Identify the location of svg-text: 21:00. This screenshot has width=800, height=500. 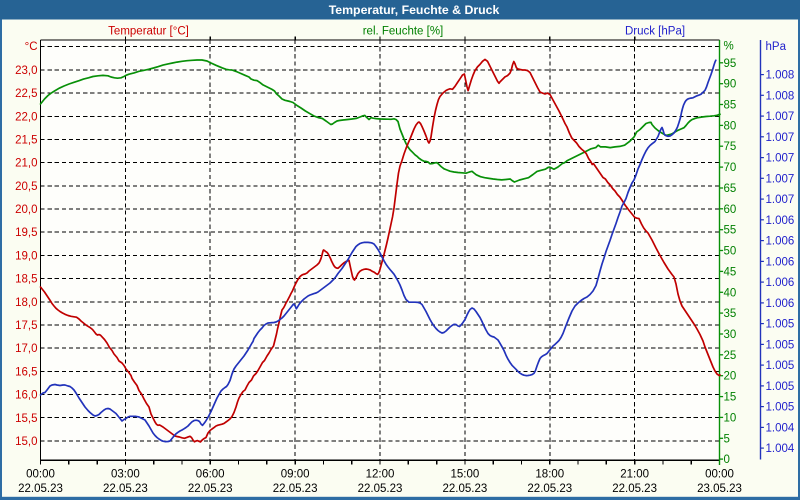
(634, 475).